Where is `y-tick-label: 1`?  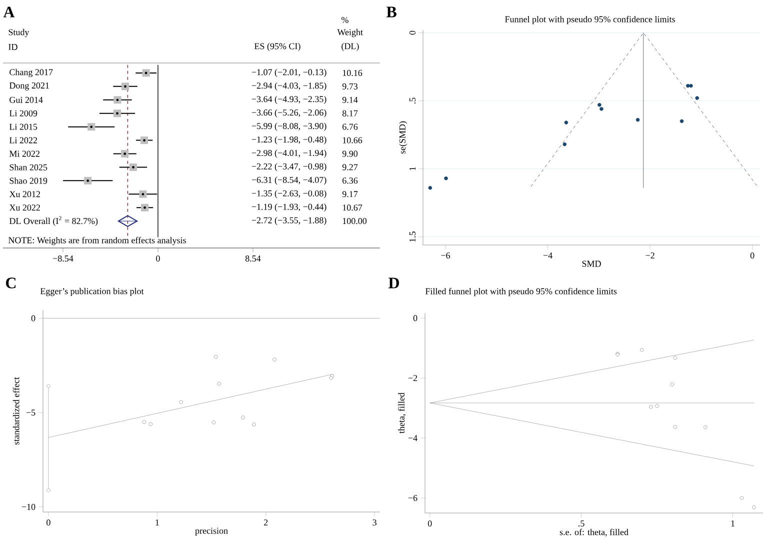
y-tick-label: 1 is located at coordinates (413, 168).